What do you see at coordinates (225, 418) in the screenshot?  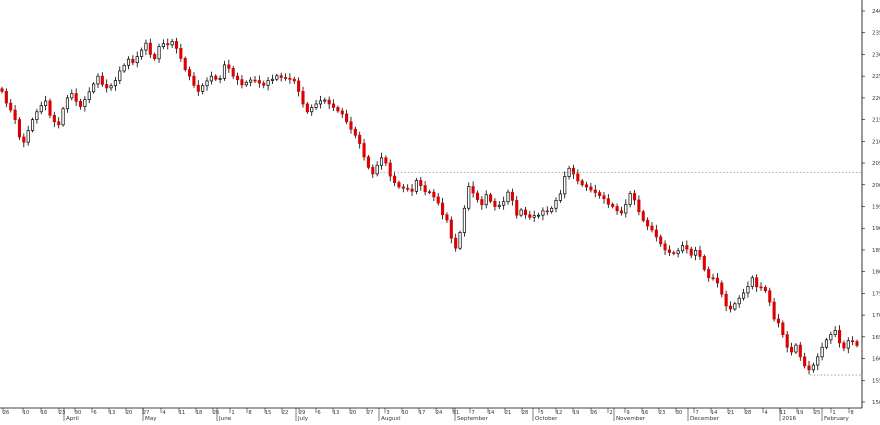 I see `x-month-label: June` at bounding box center [225, 418].